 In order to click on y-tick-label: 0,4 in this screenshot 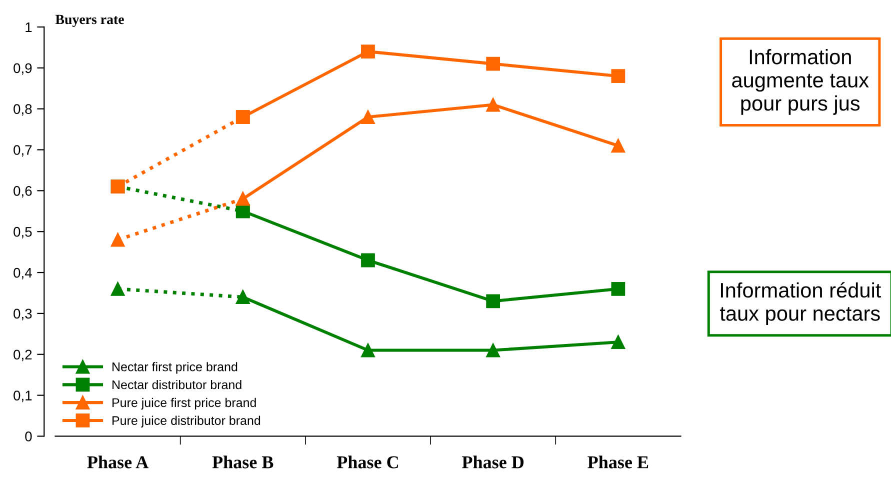, I will do `click(23, 274)`.